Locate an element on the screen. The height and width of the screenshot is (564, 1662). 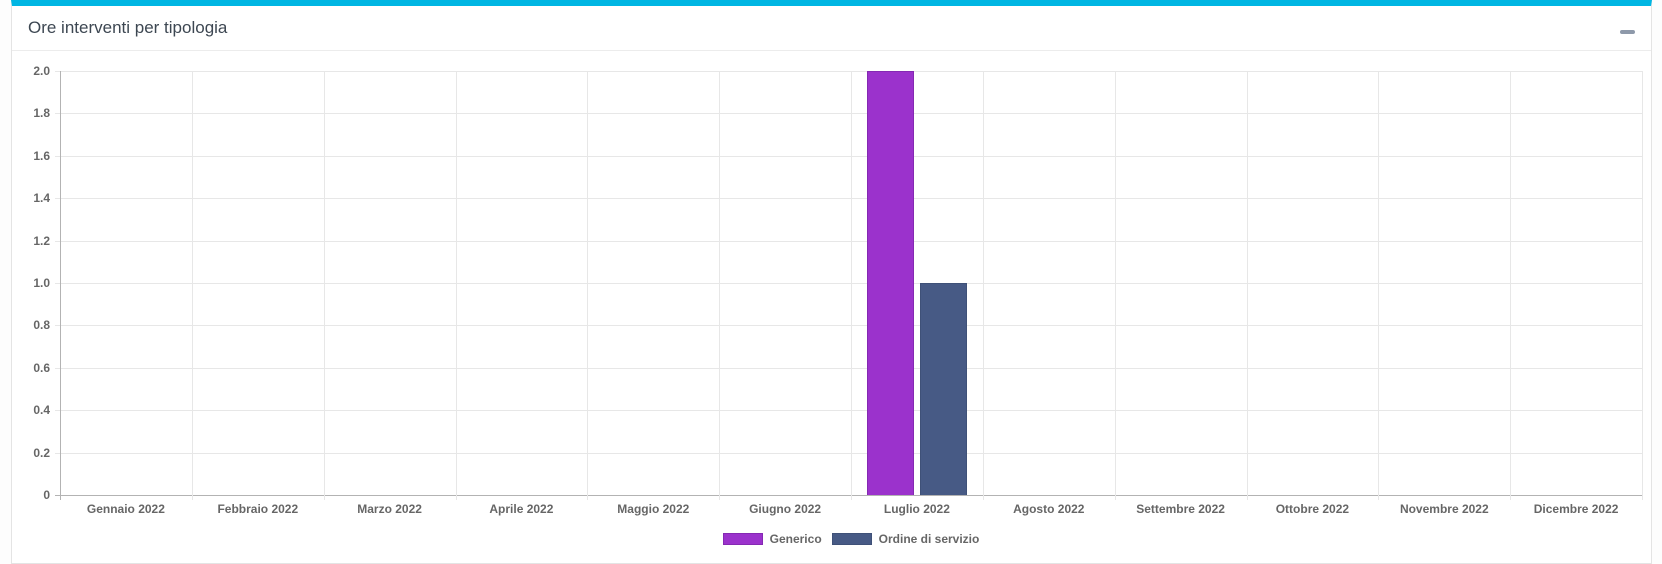
x-tick-label: Dicembre 2022 is located at coordinates (1576, 509).